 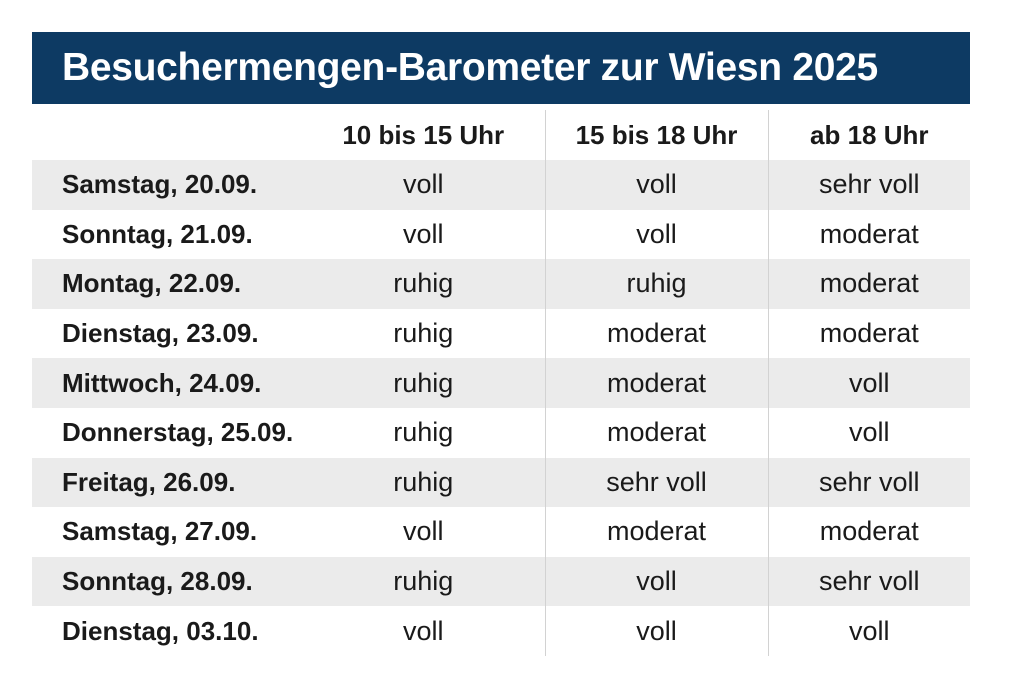 I want to click on table-row: Samstag, 27.09. voll moderat moderat, so click(x=501, y=532).